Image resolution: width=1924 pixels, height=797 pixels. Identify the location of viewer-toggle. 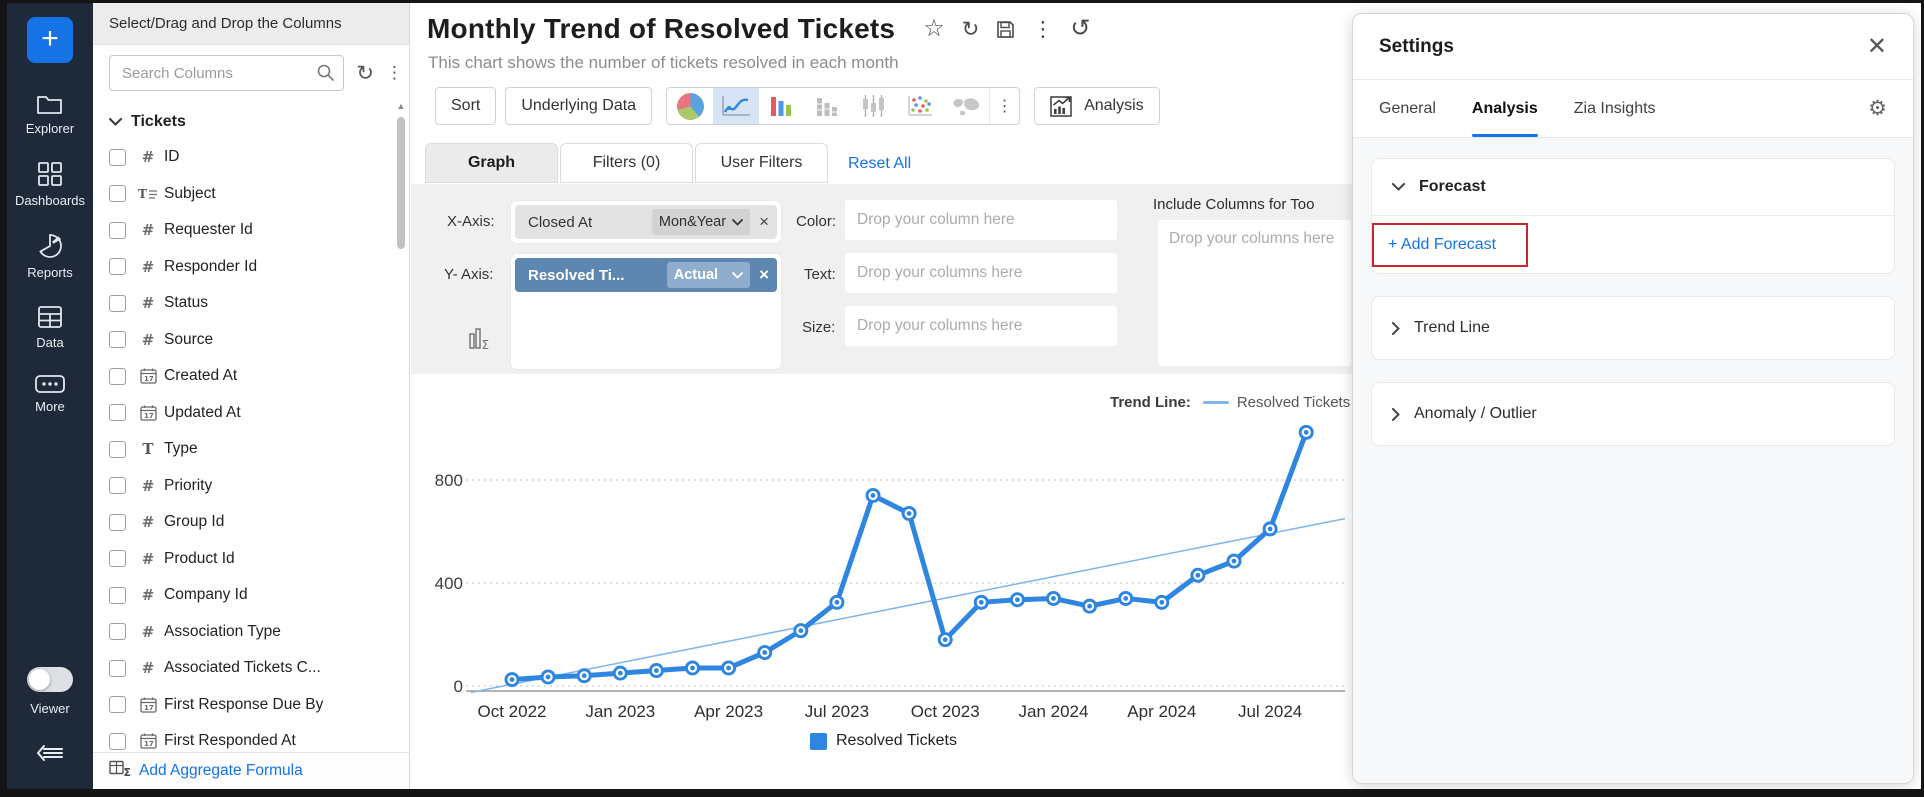
(50, 679).